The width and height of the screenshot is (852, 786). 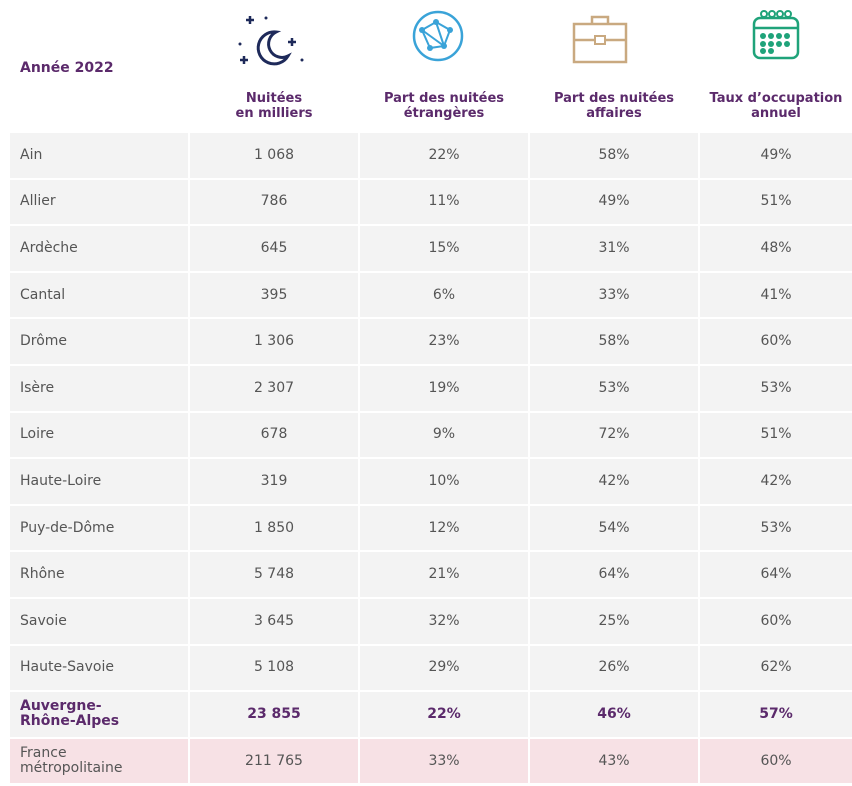 What do you see at coordinates (99, 761) in the screenshot?
I see `row-label: France métropolitaine` at bounding box center [99, 761].